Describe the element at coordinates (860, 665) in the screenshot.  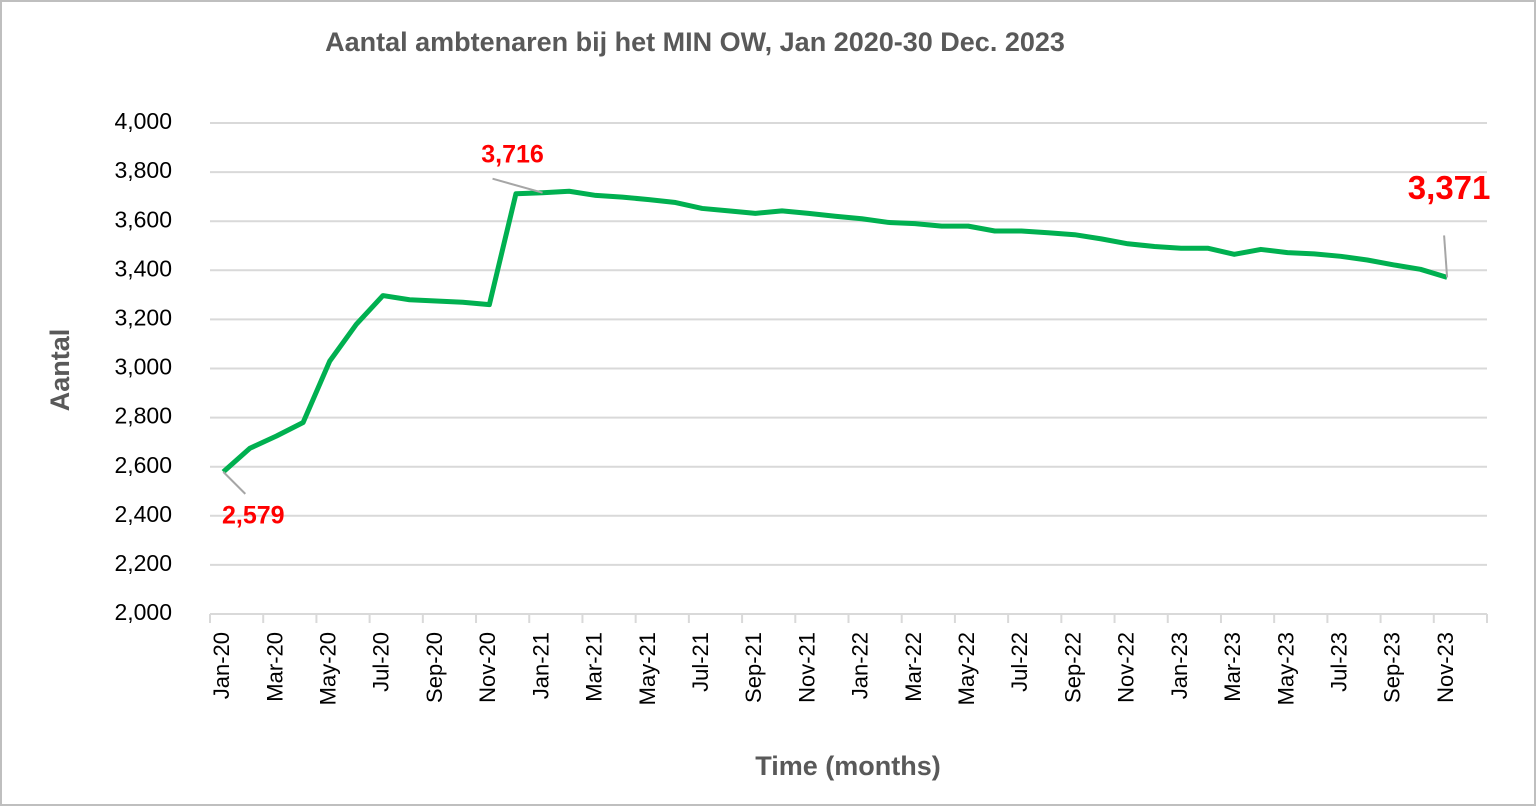
I see `x-tick-label: Jan-22` at that location.